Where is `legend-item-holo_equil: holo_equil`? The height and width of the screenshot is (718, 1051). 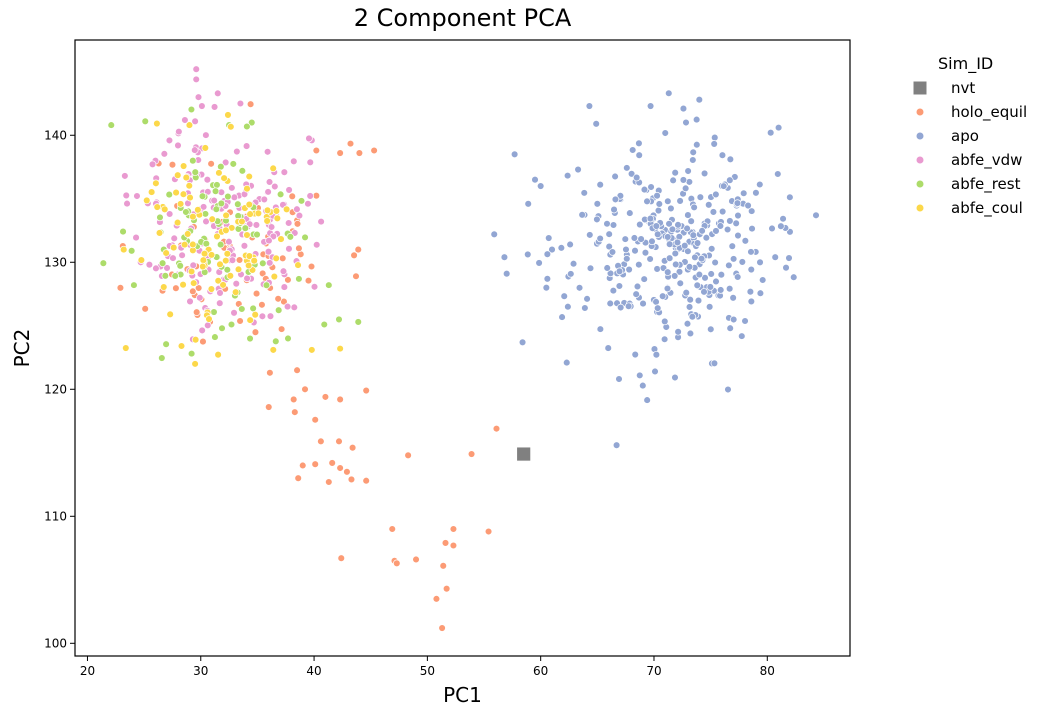
legend-item-holo_equil: holo_equil is located at coordinates (980, 112).